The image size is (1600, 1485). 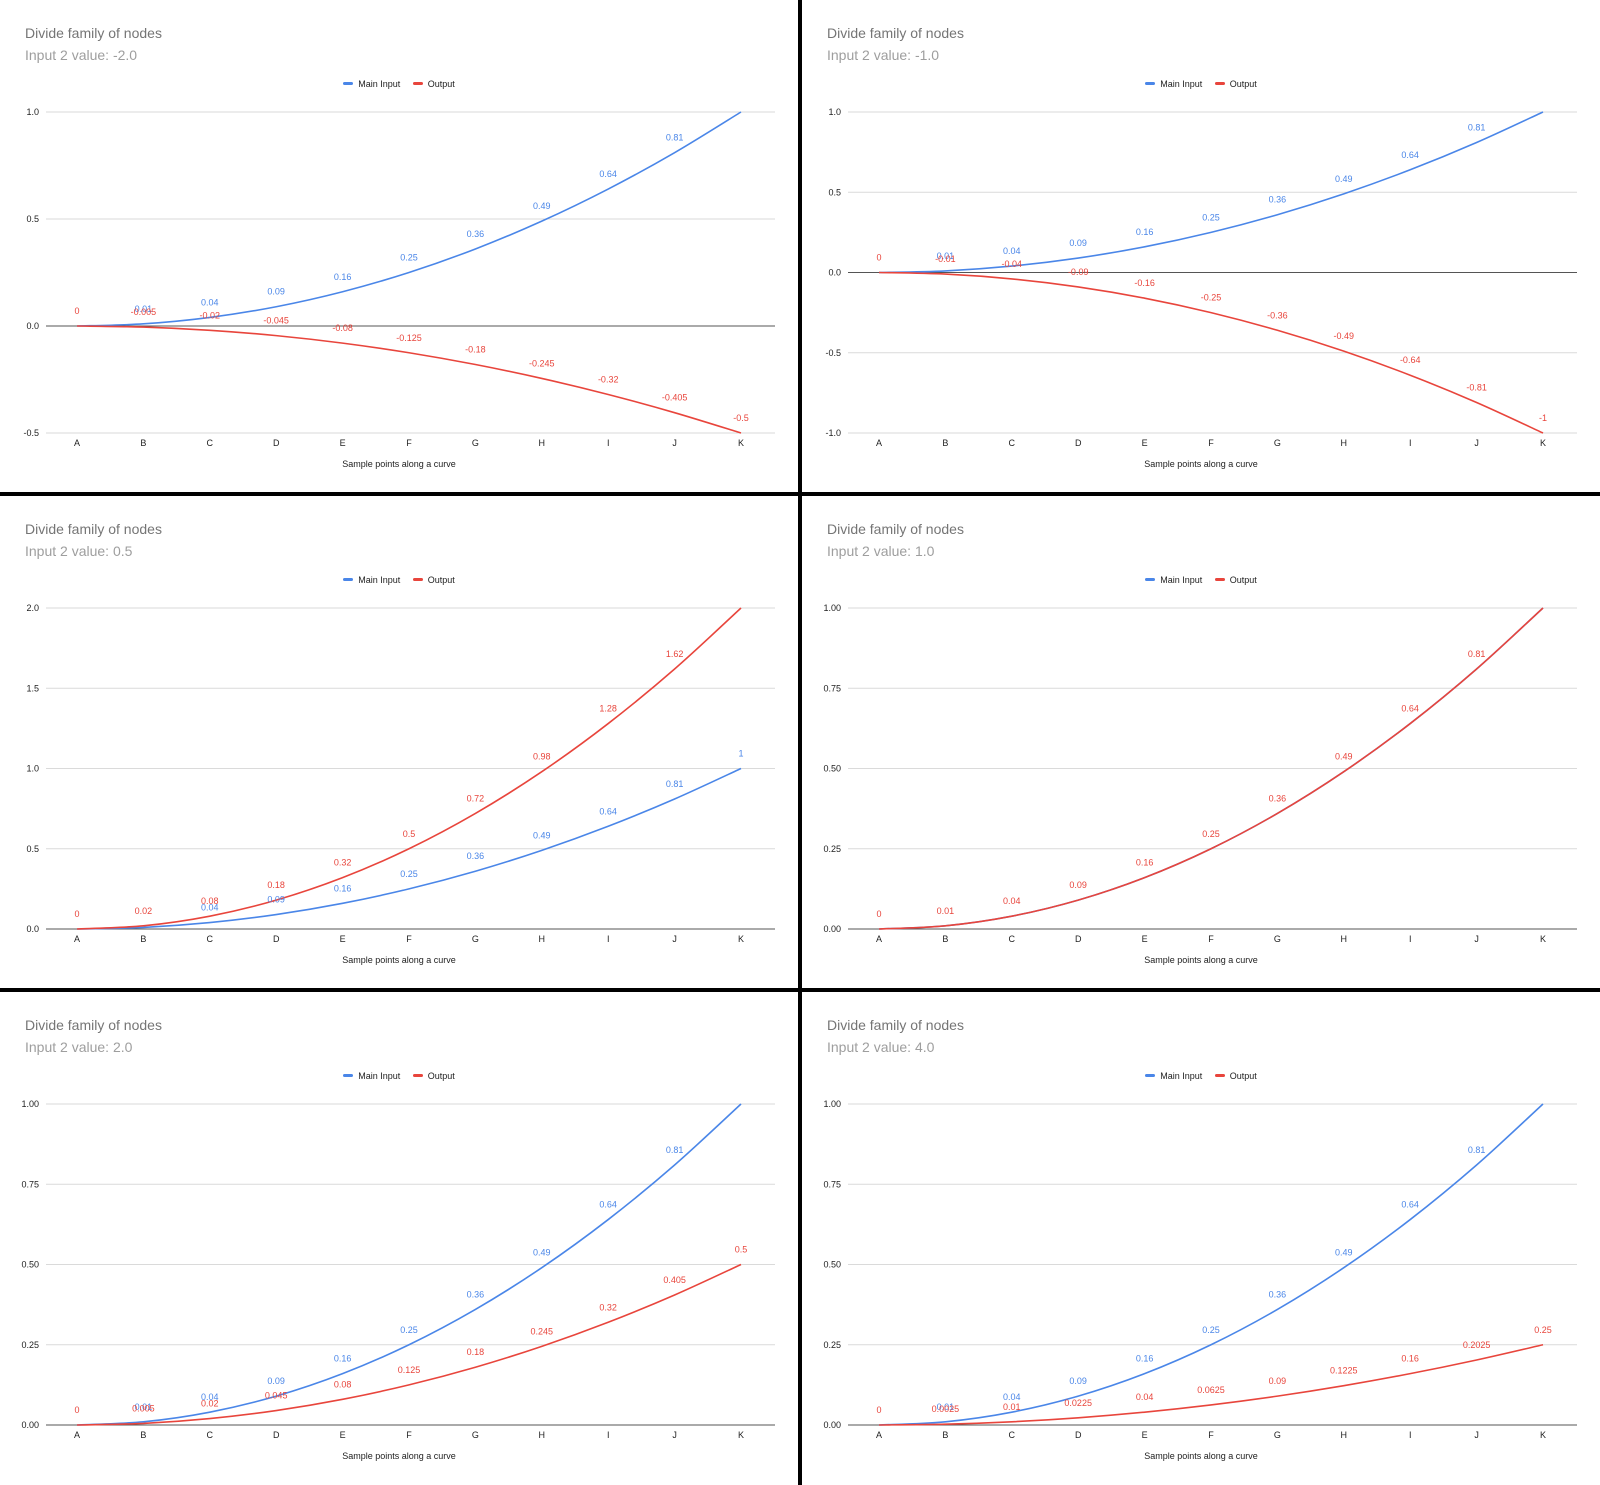 I want to click on data-label-output: 0.0625, so click(x=1211, y=1390).